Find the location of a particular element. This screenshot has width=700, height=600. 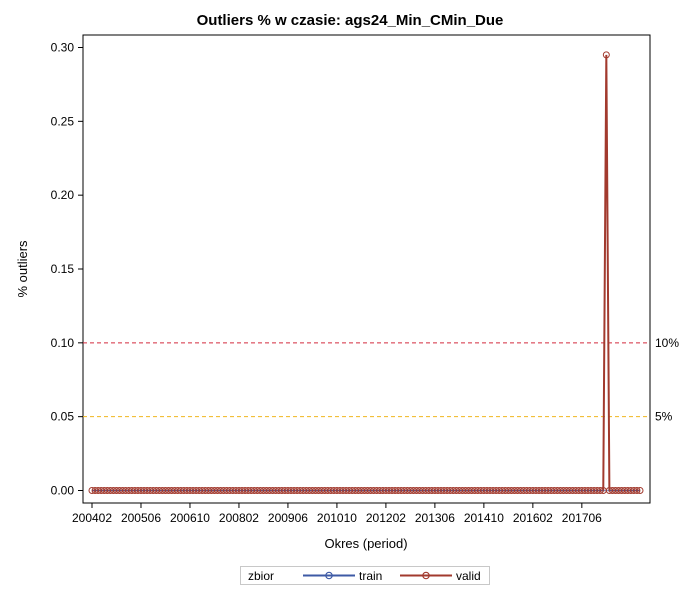

y-tick-label: 0.15 is located at coordinates (63, 269).